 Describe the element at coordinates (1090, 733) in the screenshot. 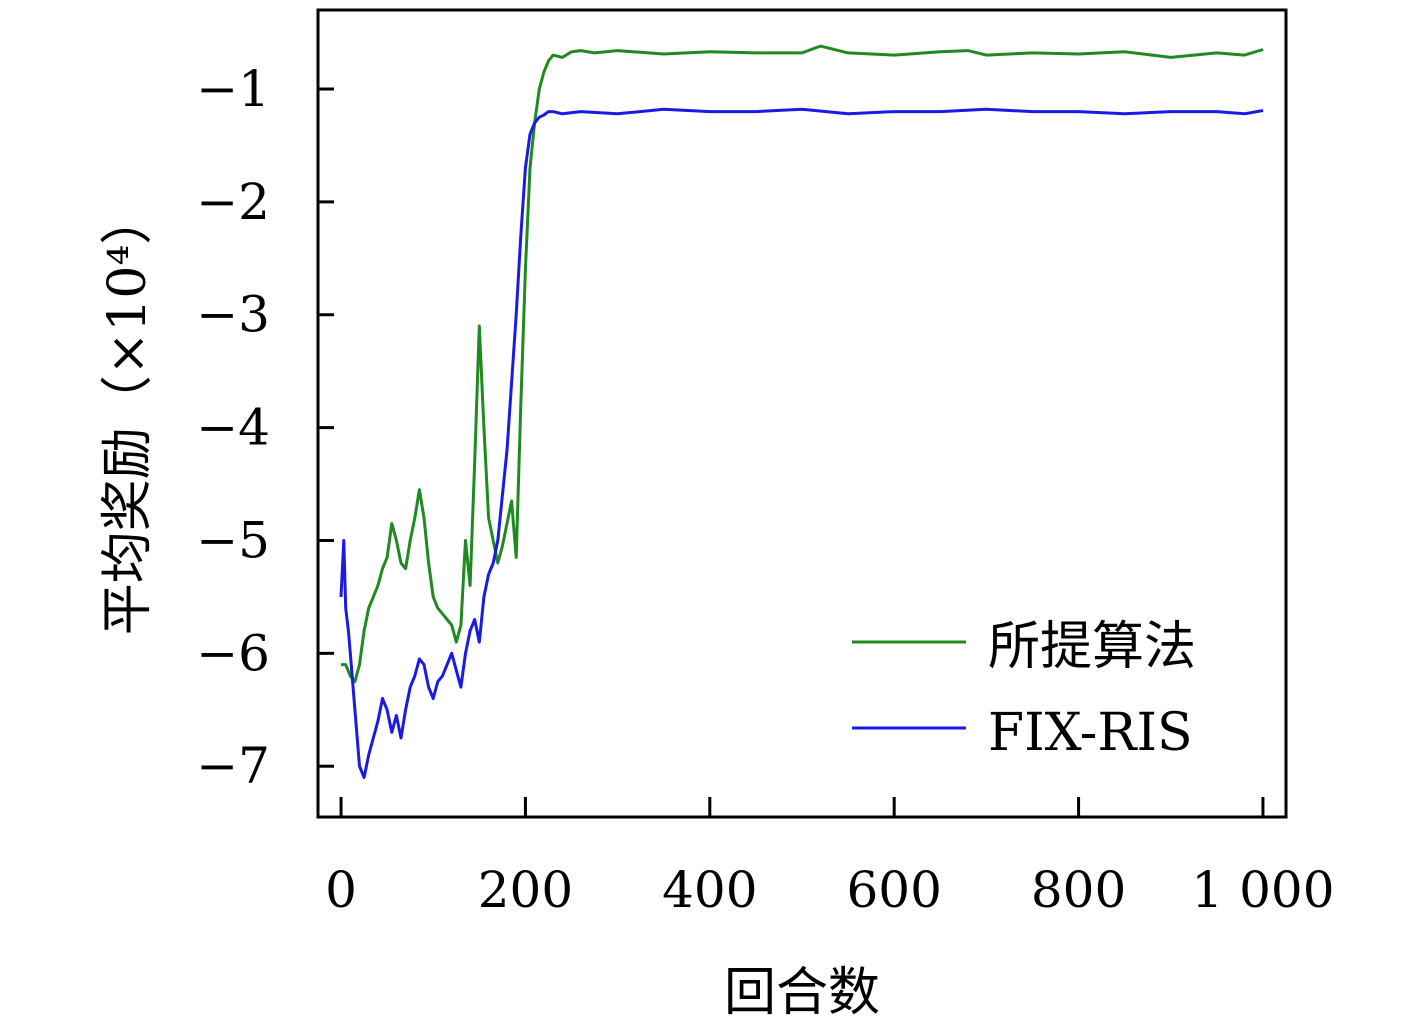

I see `legend-label-series-2: FIX-RIS` at that location.